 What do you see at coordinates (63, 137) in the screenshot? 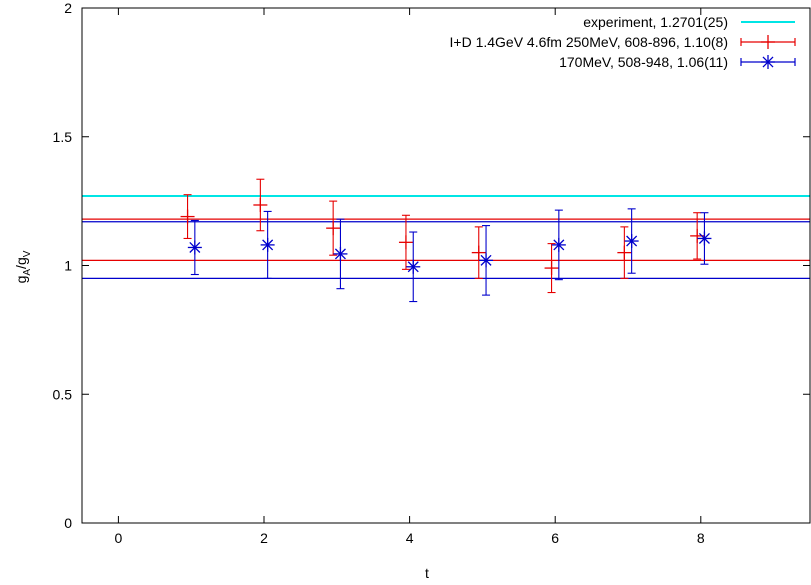
I see `y-tick-label: 1.5` at bounding box center [63, 137].